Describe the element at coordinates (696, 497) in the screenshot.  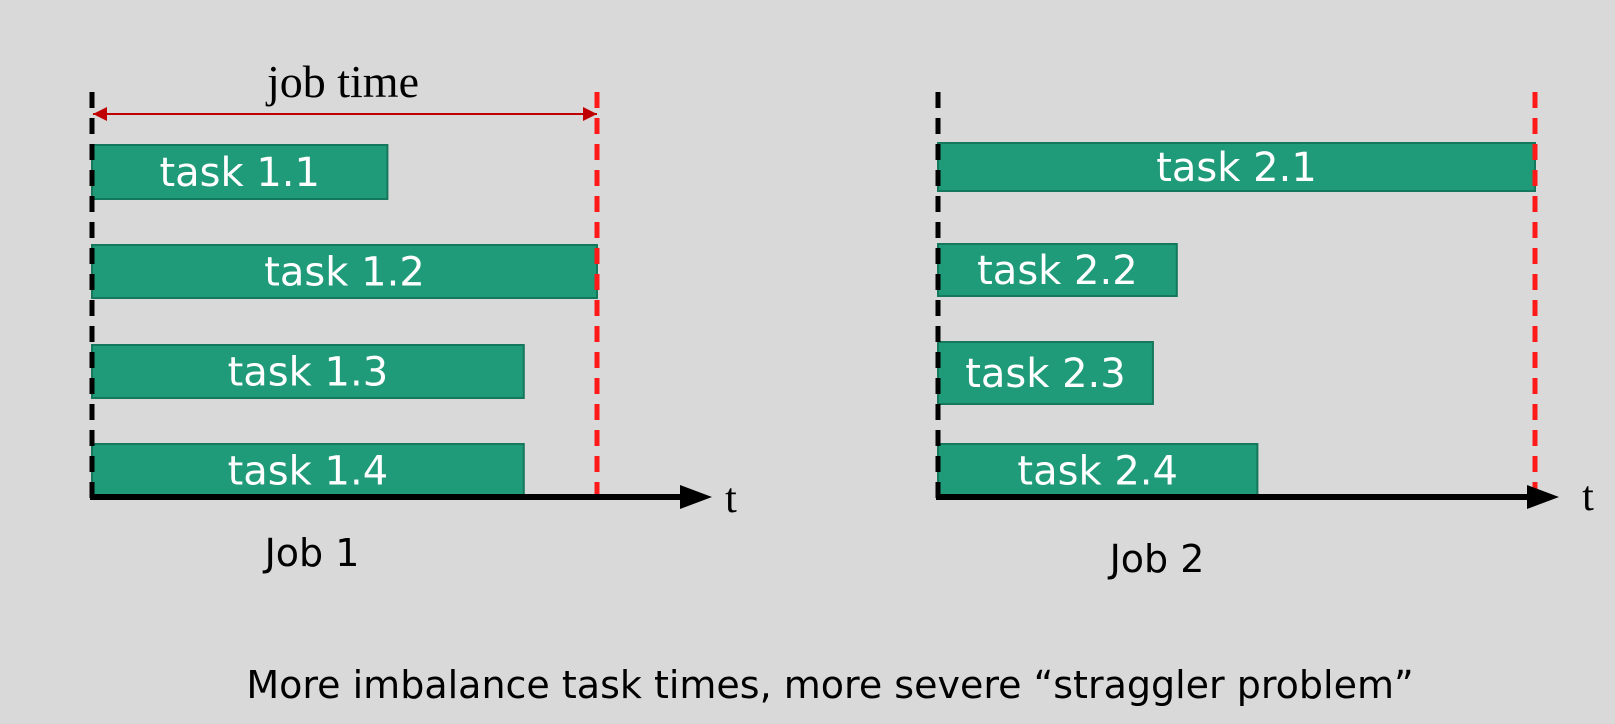
I see `job-1-axis-arrow-icon` at that location.